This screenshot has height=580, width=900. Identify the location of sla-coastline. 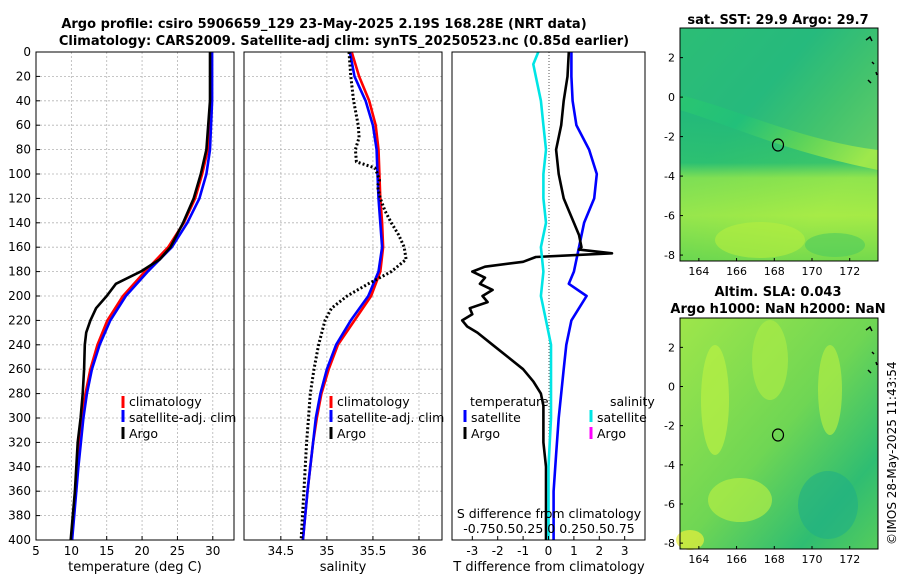
(871, 349).